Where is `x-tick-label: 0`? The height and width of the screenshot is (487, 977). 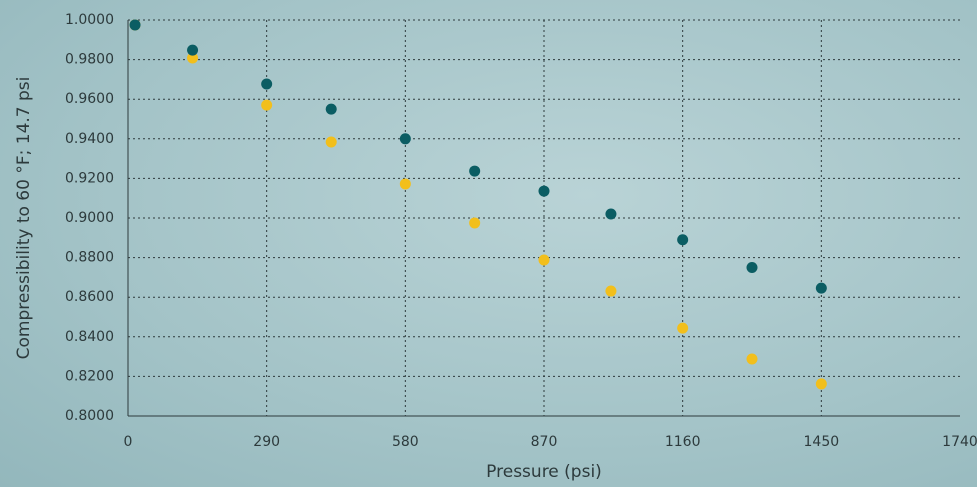
x-tick-label: 0 is located at coordinates (128, 442).